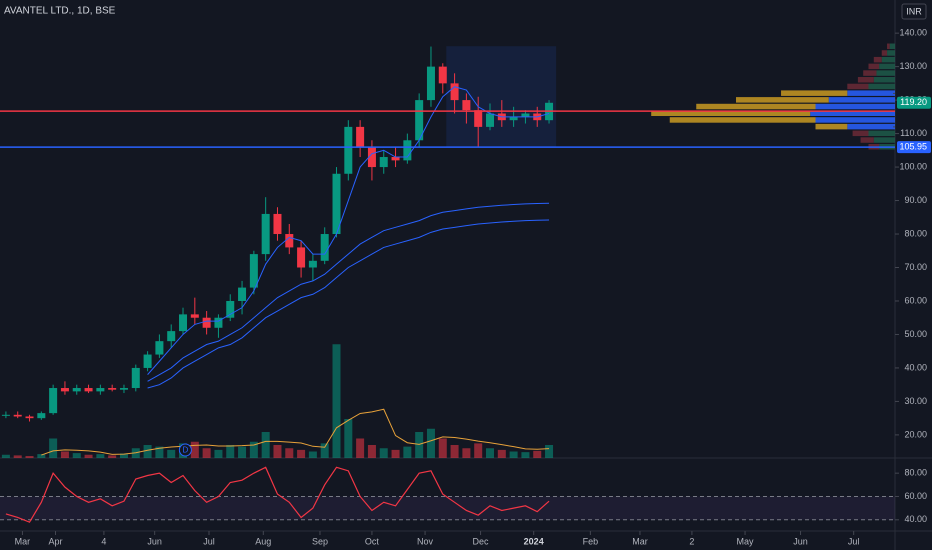 This screenshot has height=550, width=932. Describe the element at coordinates (915, 233) in the screenshot. I see `y-tick-label: 80.00` at that location.